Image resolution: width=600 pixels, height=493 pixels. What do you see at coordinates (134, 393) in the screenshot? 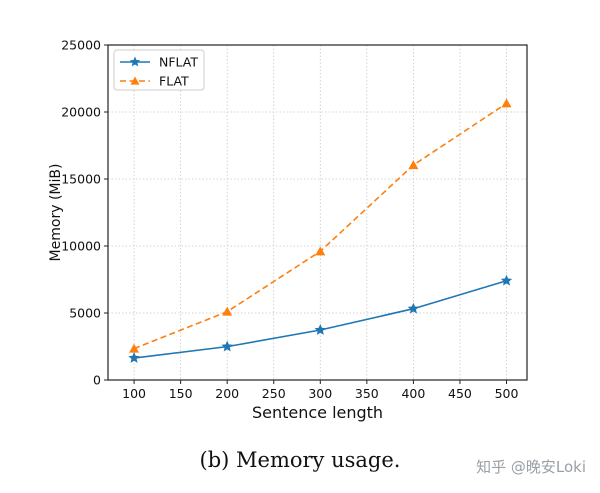
I see `x-tick-label: 100` at bounding box center [134, 393].